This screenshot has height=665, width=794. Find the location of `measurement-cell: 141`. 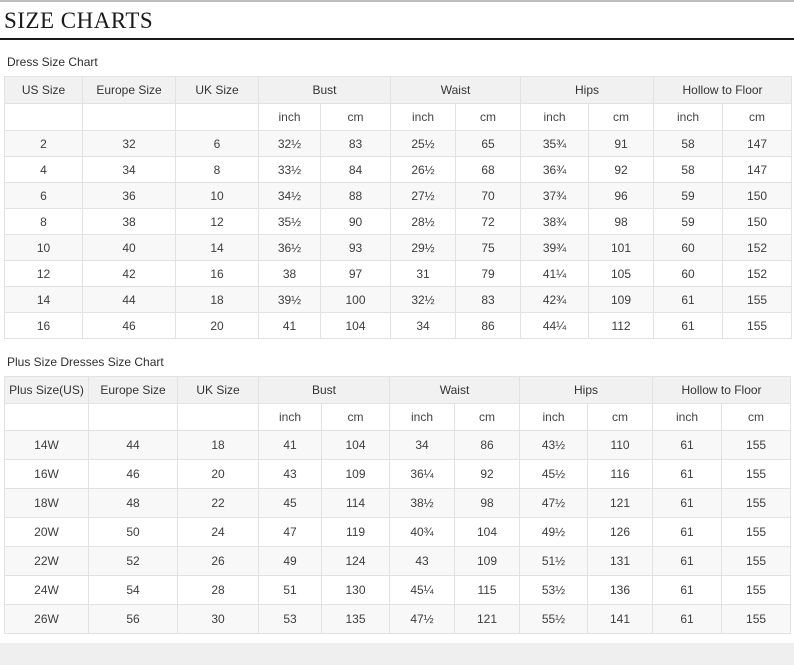

measurement-cell: 141 is located at coordinates (620, 619).